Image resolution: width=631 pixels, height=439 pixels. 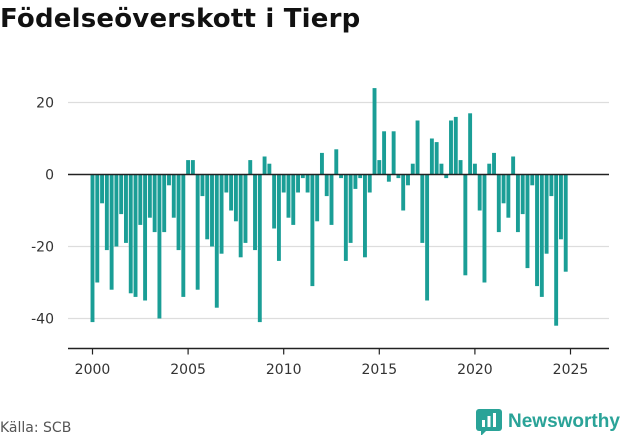 I want to click on x-tick-label: 2025, so click(x=571, y=370).